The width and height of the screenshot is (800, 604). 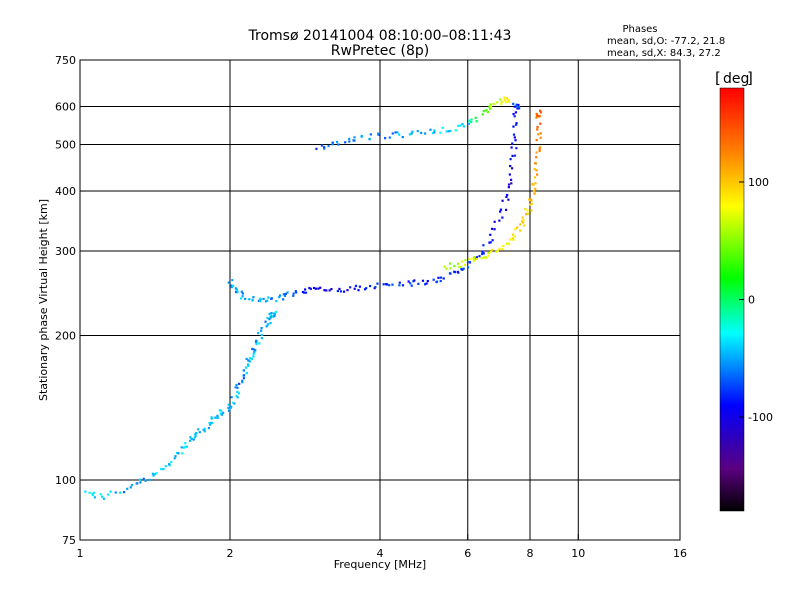 I want to click on x-axis-label: Frequency [MHz], so click(x=380, y=564).